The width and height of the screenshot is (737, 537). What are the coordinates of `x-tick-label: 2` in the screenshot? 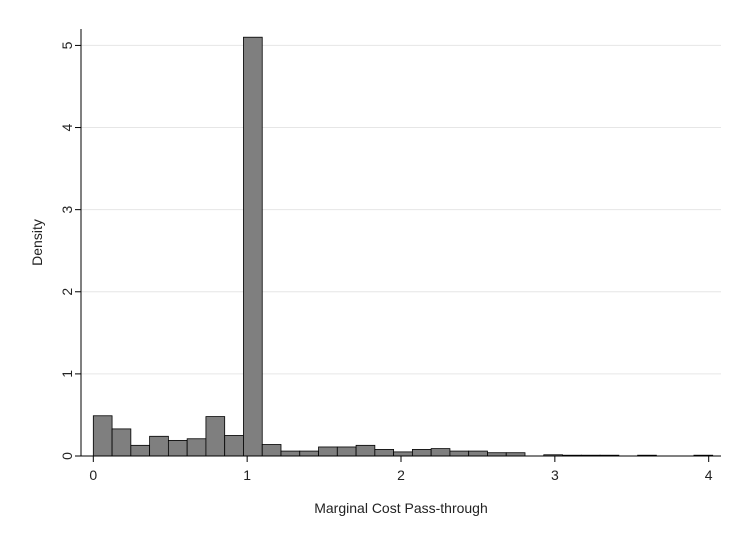 It's located at (401, 475).